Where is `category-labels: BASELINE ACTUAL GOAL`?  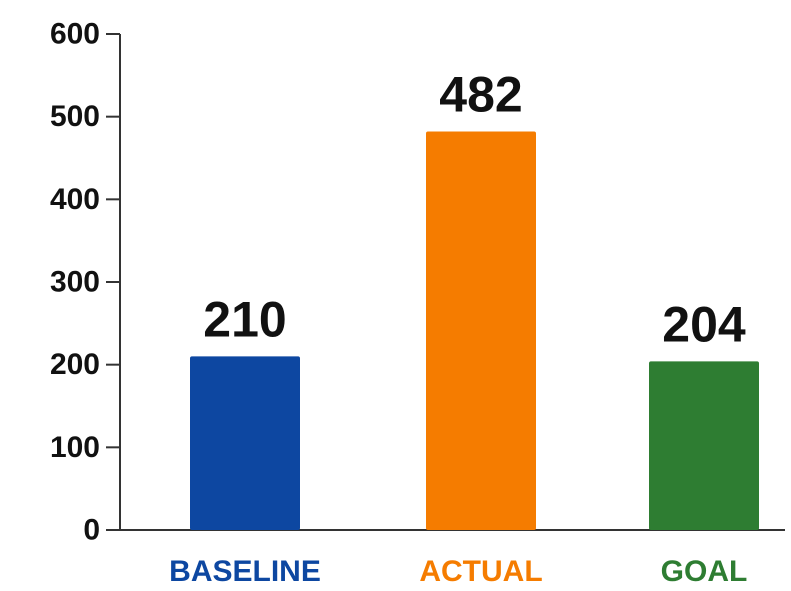 category-labels: BASELINE ACTUAL GOAL is located at coordinates (458, 571).